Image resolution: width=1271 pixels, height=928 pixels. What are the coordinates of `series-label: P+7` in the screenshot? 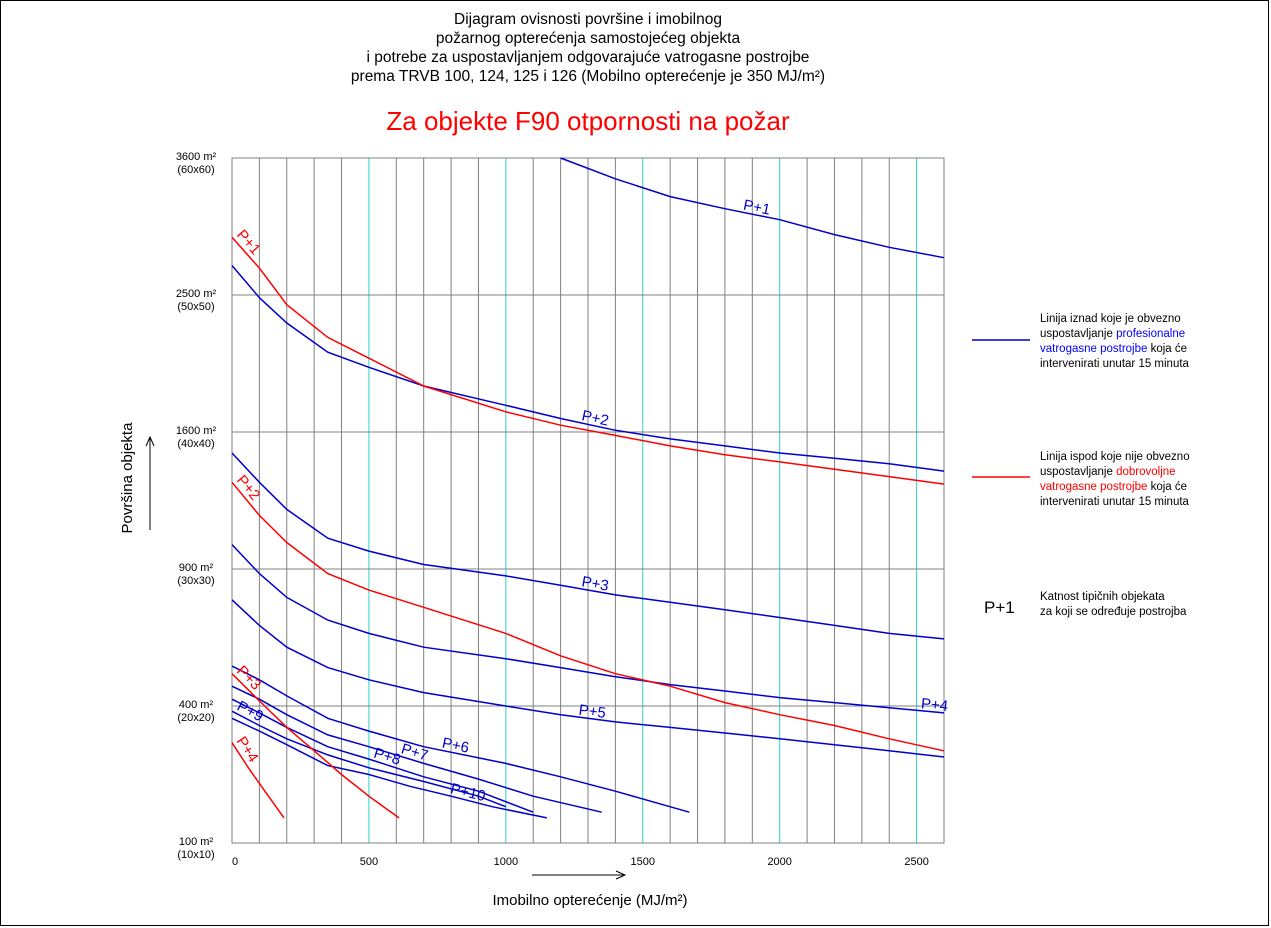 It's located at (414, 752).